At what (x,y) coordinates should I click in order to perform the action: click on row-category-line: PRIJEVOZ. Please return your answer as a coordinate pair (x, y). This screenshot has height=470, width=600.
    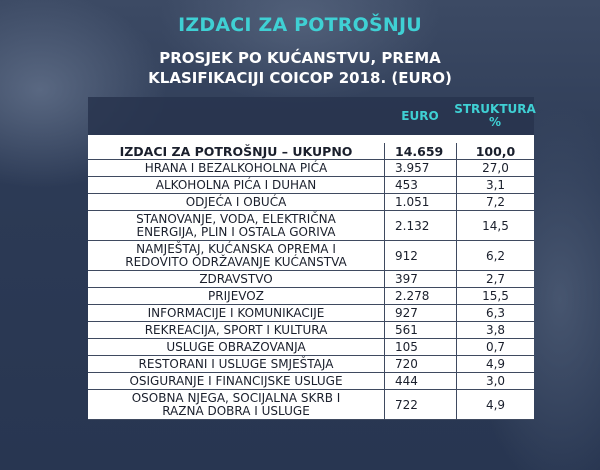
    Looking at the image, I should click on (236, 295).